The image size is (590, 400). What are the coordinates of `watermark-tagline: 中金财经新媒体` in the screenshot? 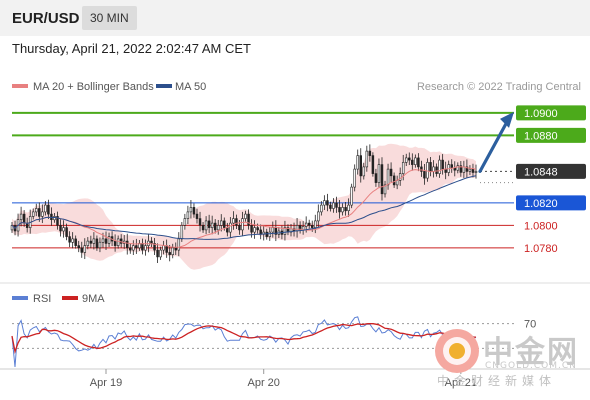 It's located at (497, 381).